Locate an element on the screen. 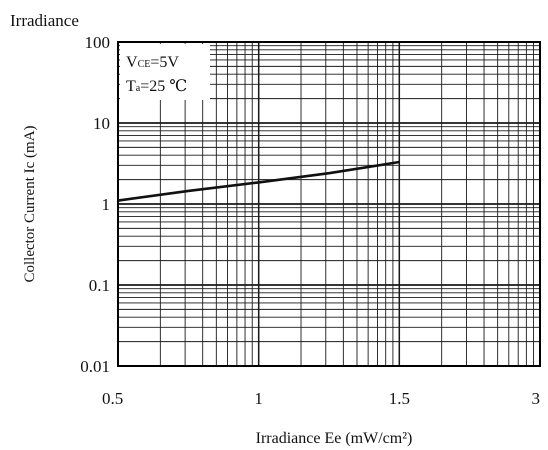  y-tick-label: 10 is located at coordinates (101, 123).